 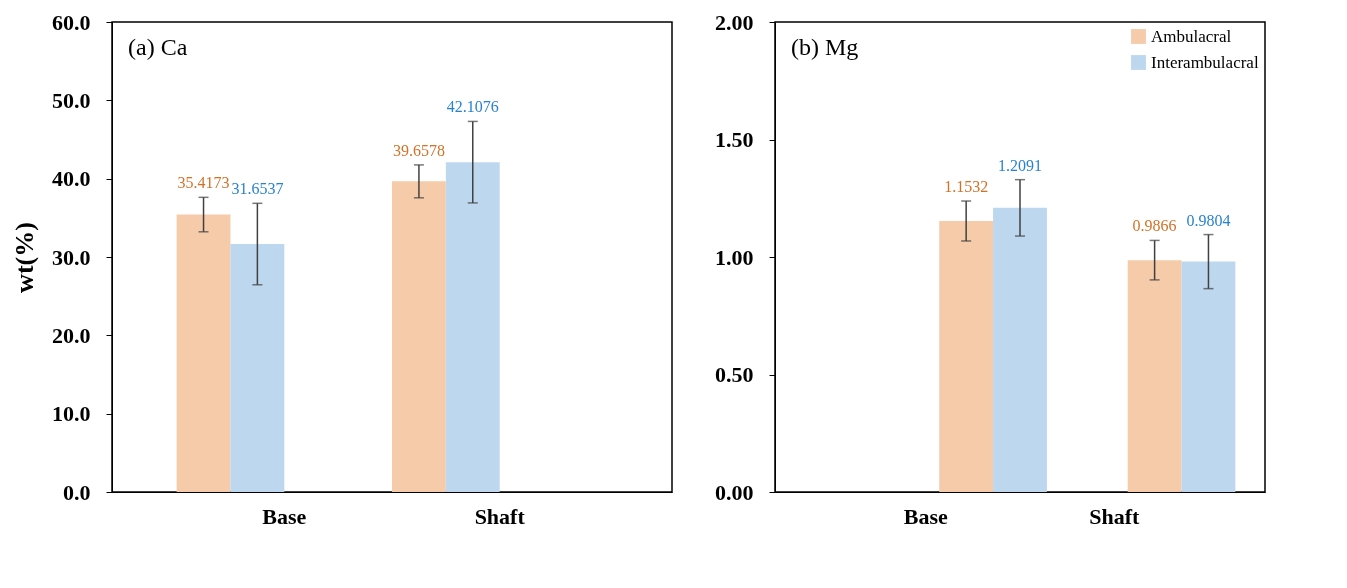 I want to click on y-tick-label: 0.50, so click(x=734, y=374).